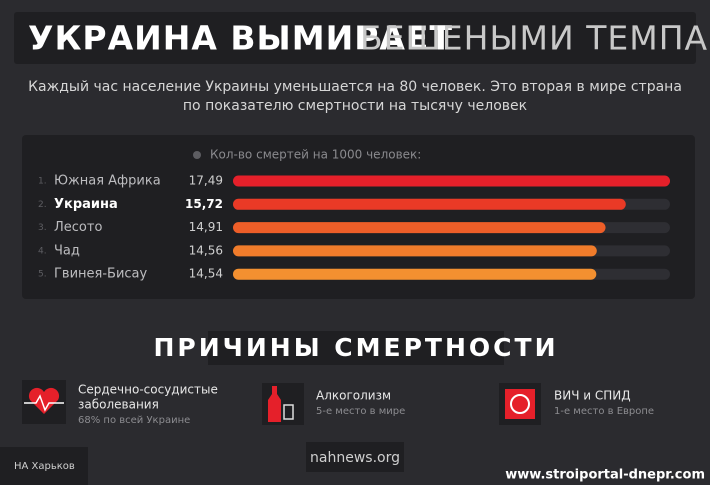  Describe the element at coordinates (107, 181) in the screenshot. I see `category-label: Южная Африка` at that location.